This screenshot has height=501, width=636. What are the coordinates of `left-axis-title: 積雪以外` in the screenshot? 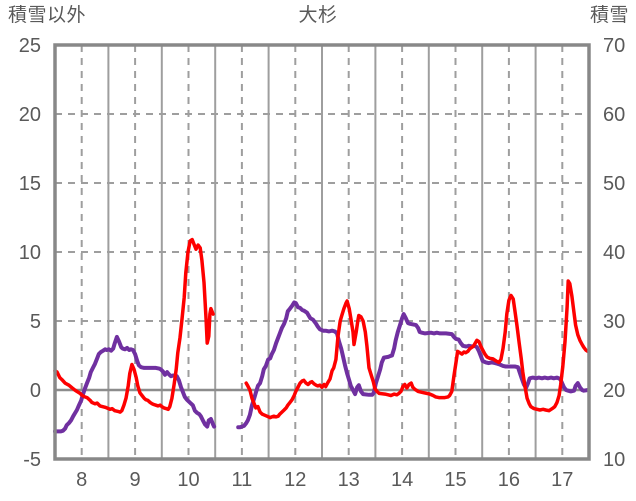 It's located at (47, 15).